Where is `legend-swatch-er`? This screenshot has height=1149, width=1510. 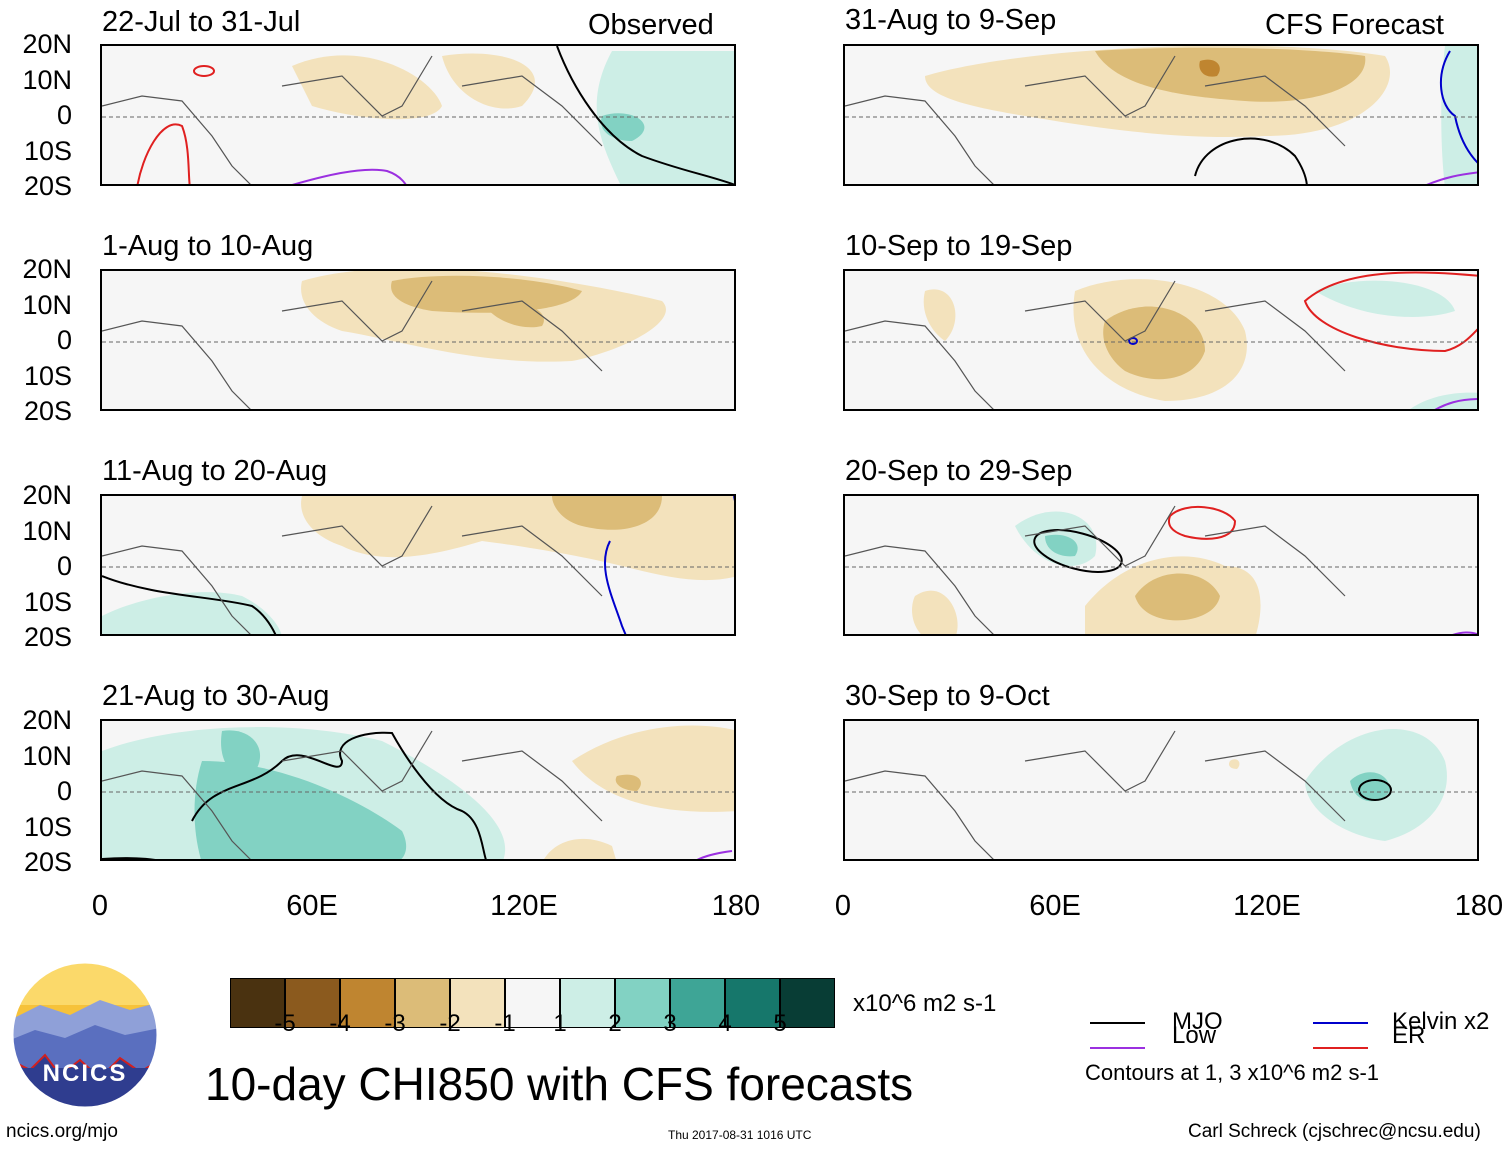 legend-swatch-er is located at coordinates (1340, 1048).